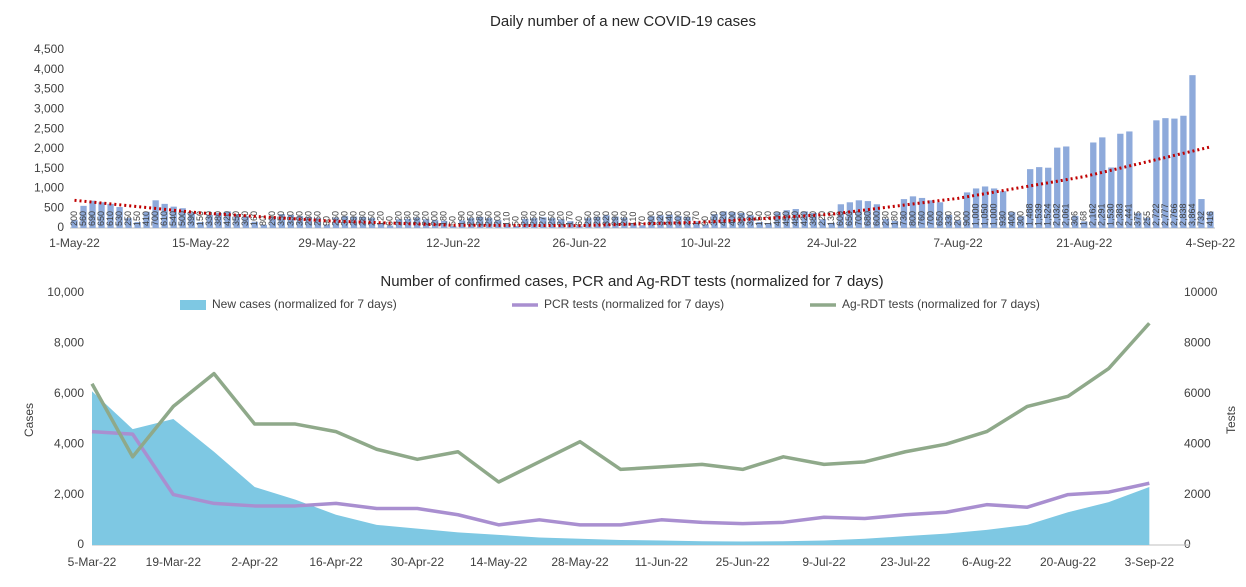  Describe the element at coordinates (930, 218) in the screenshot. I see `data-label: 700` at that location.